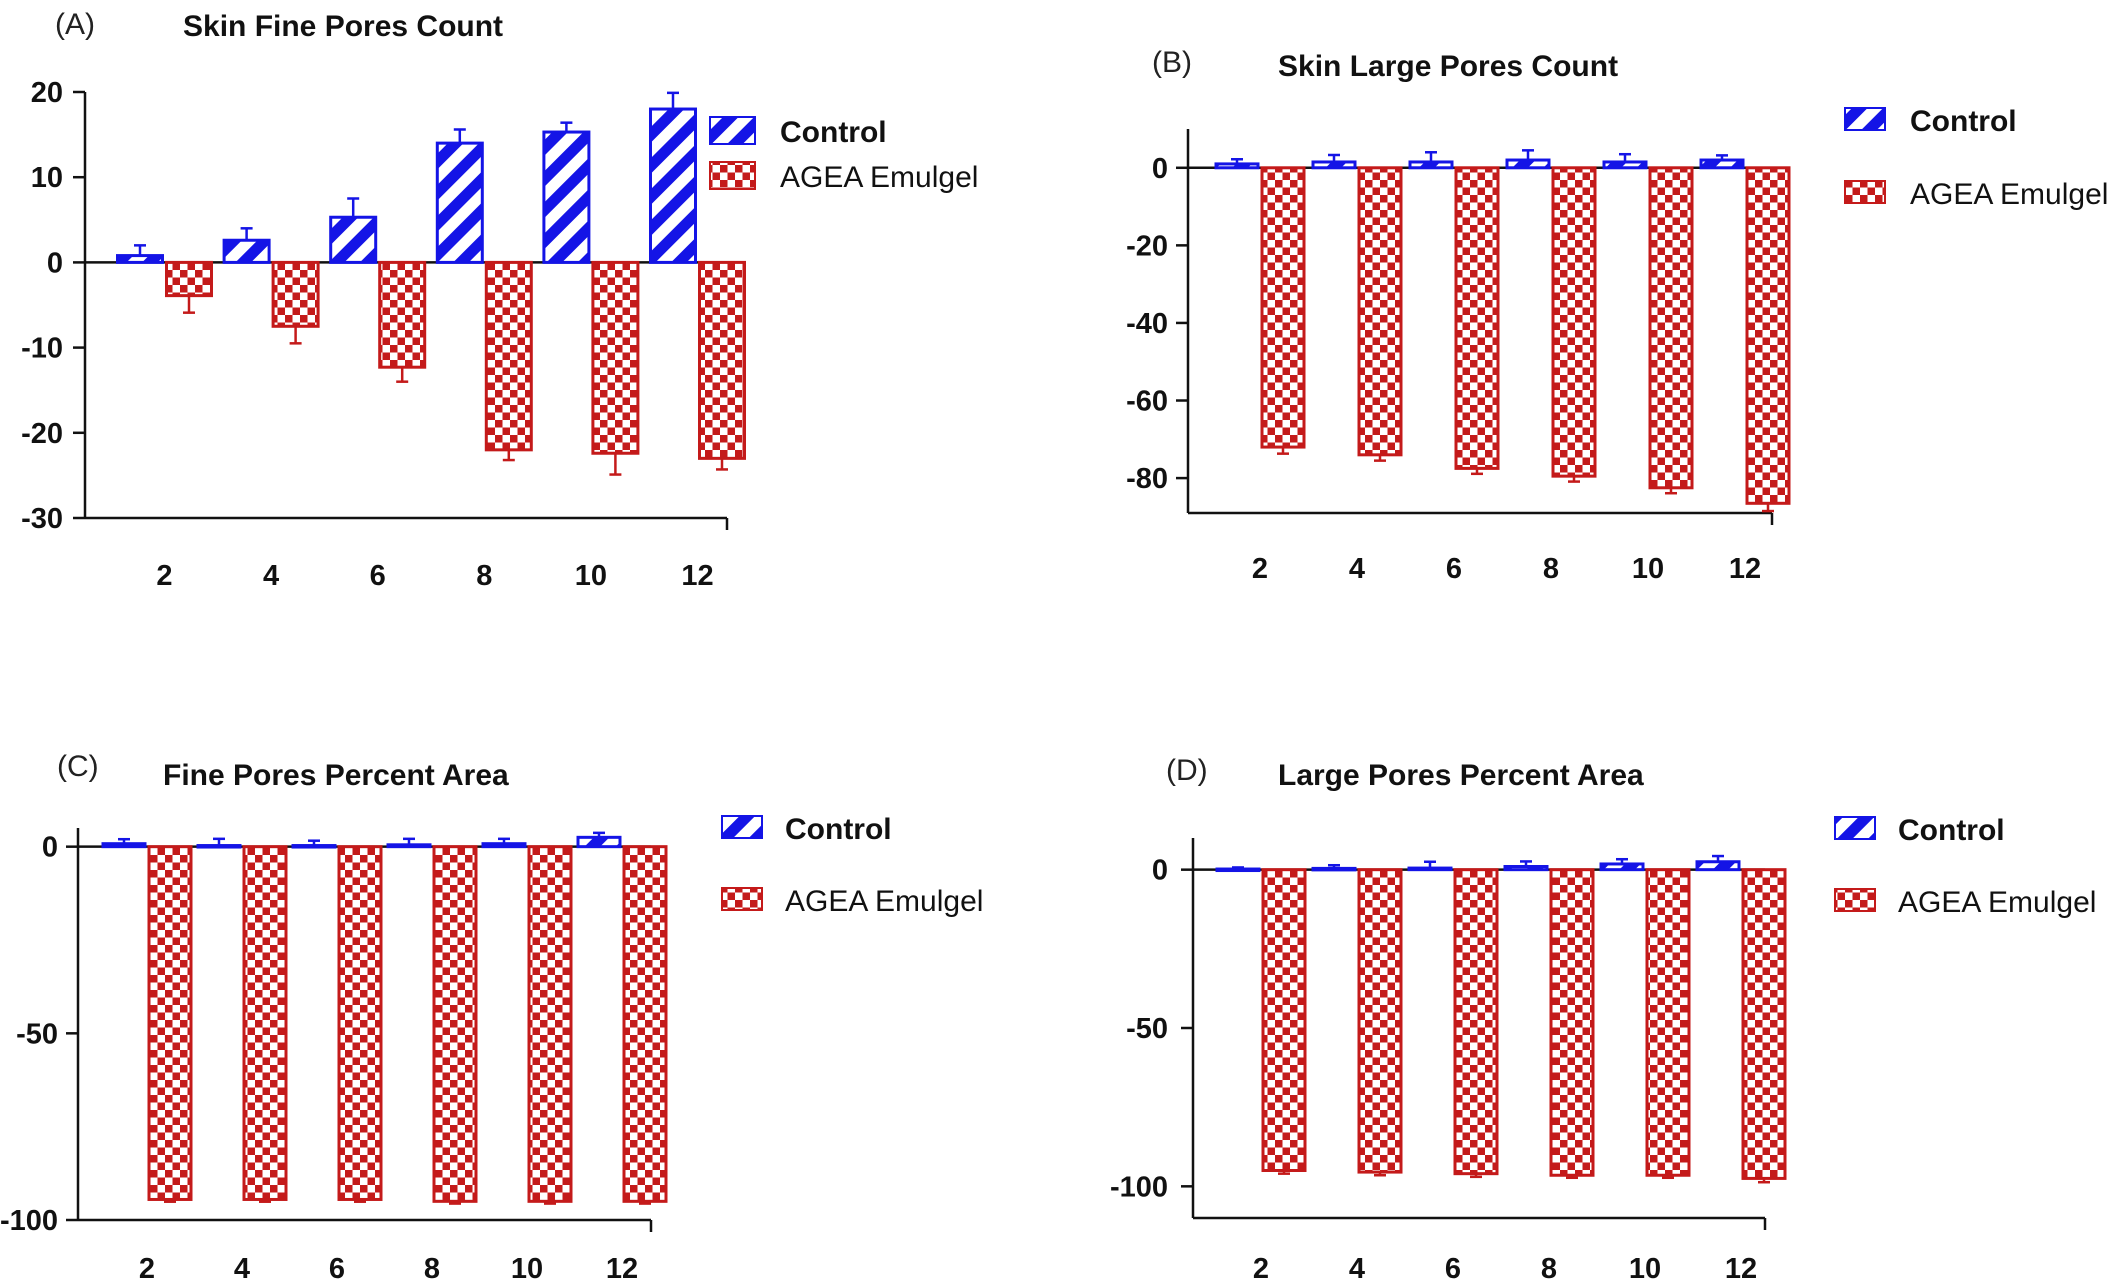  I want to click on panel-a-plot: 20 10 0 -10 -20 -30 2 4 6 8 10 12, so click(383, 334).